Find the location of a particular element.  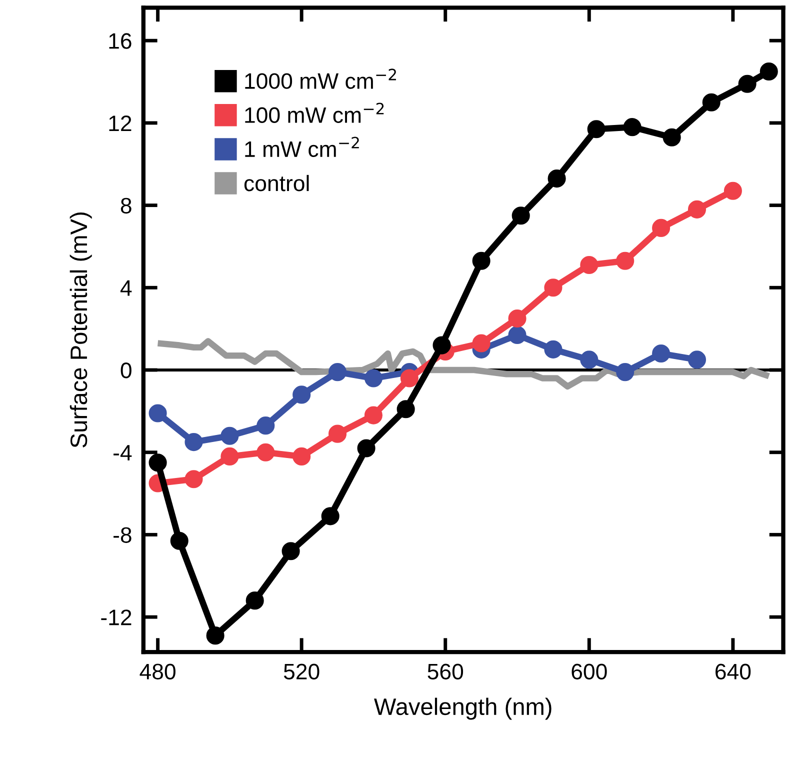

legend-label: 1000 mW cm$^{−2}$ is located at coordinates (320, 78).